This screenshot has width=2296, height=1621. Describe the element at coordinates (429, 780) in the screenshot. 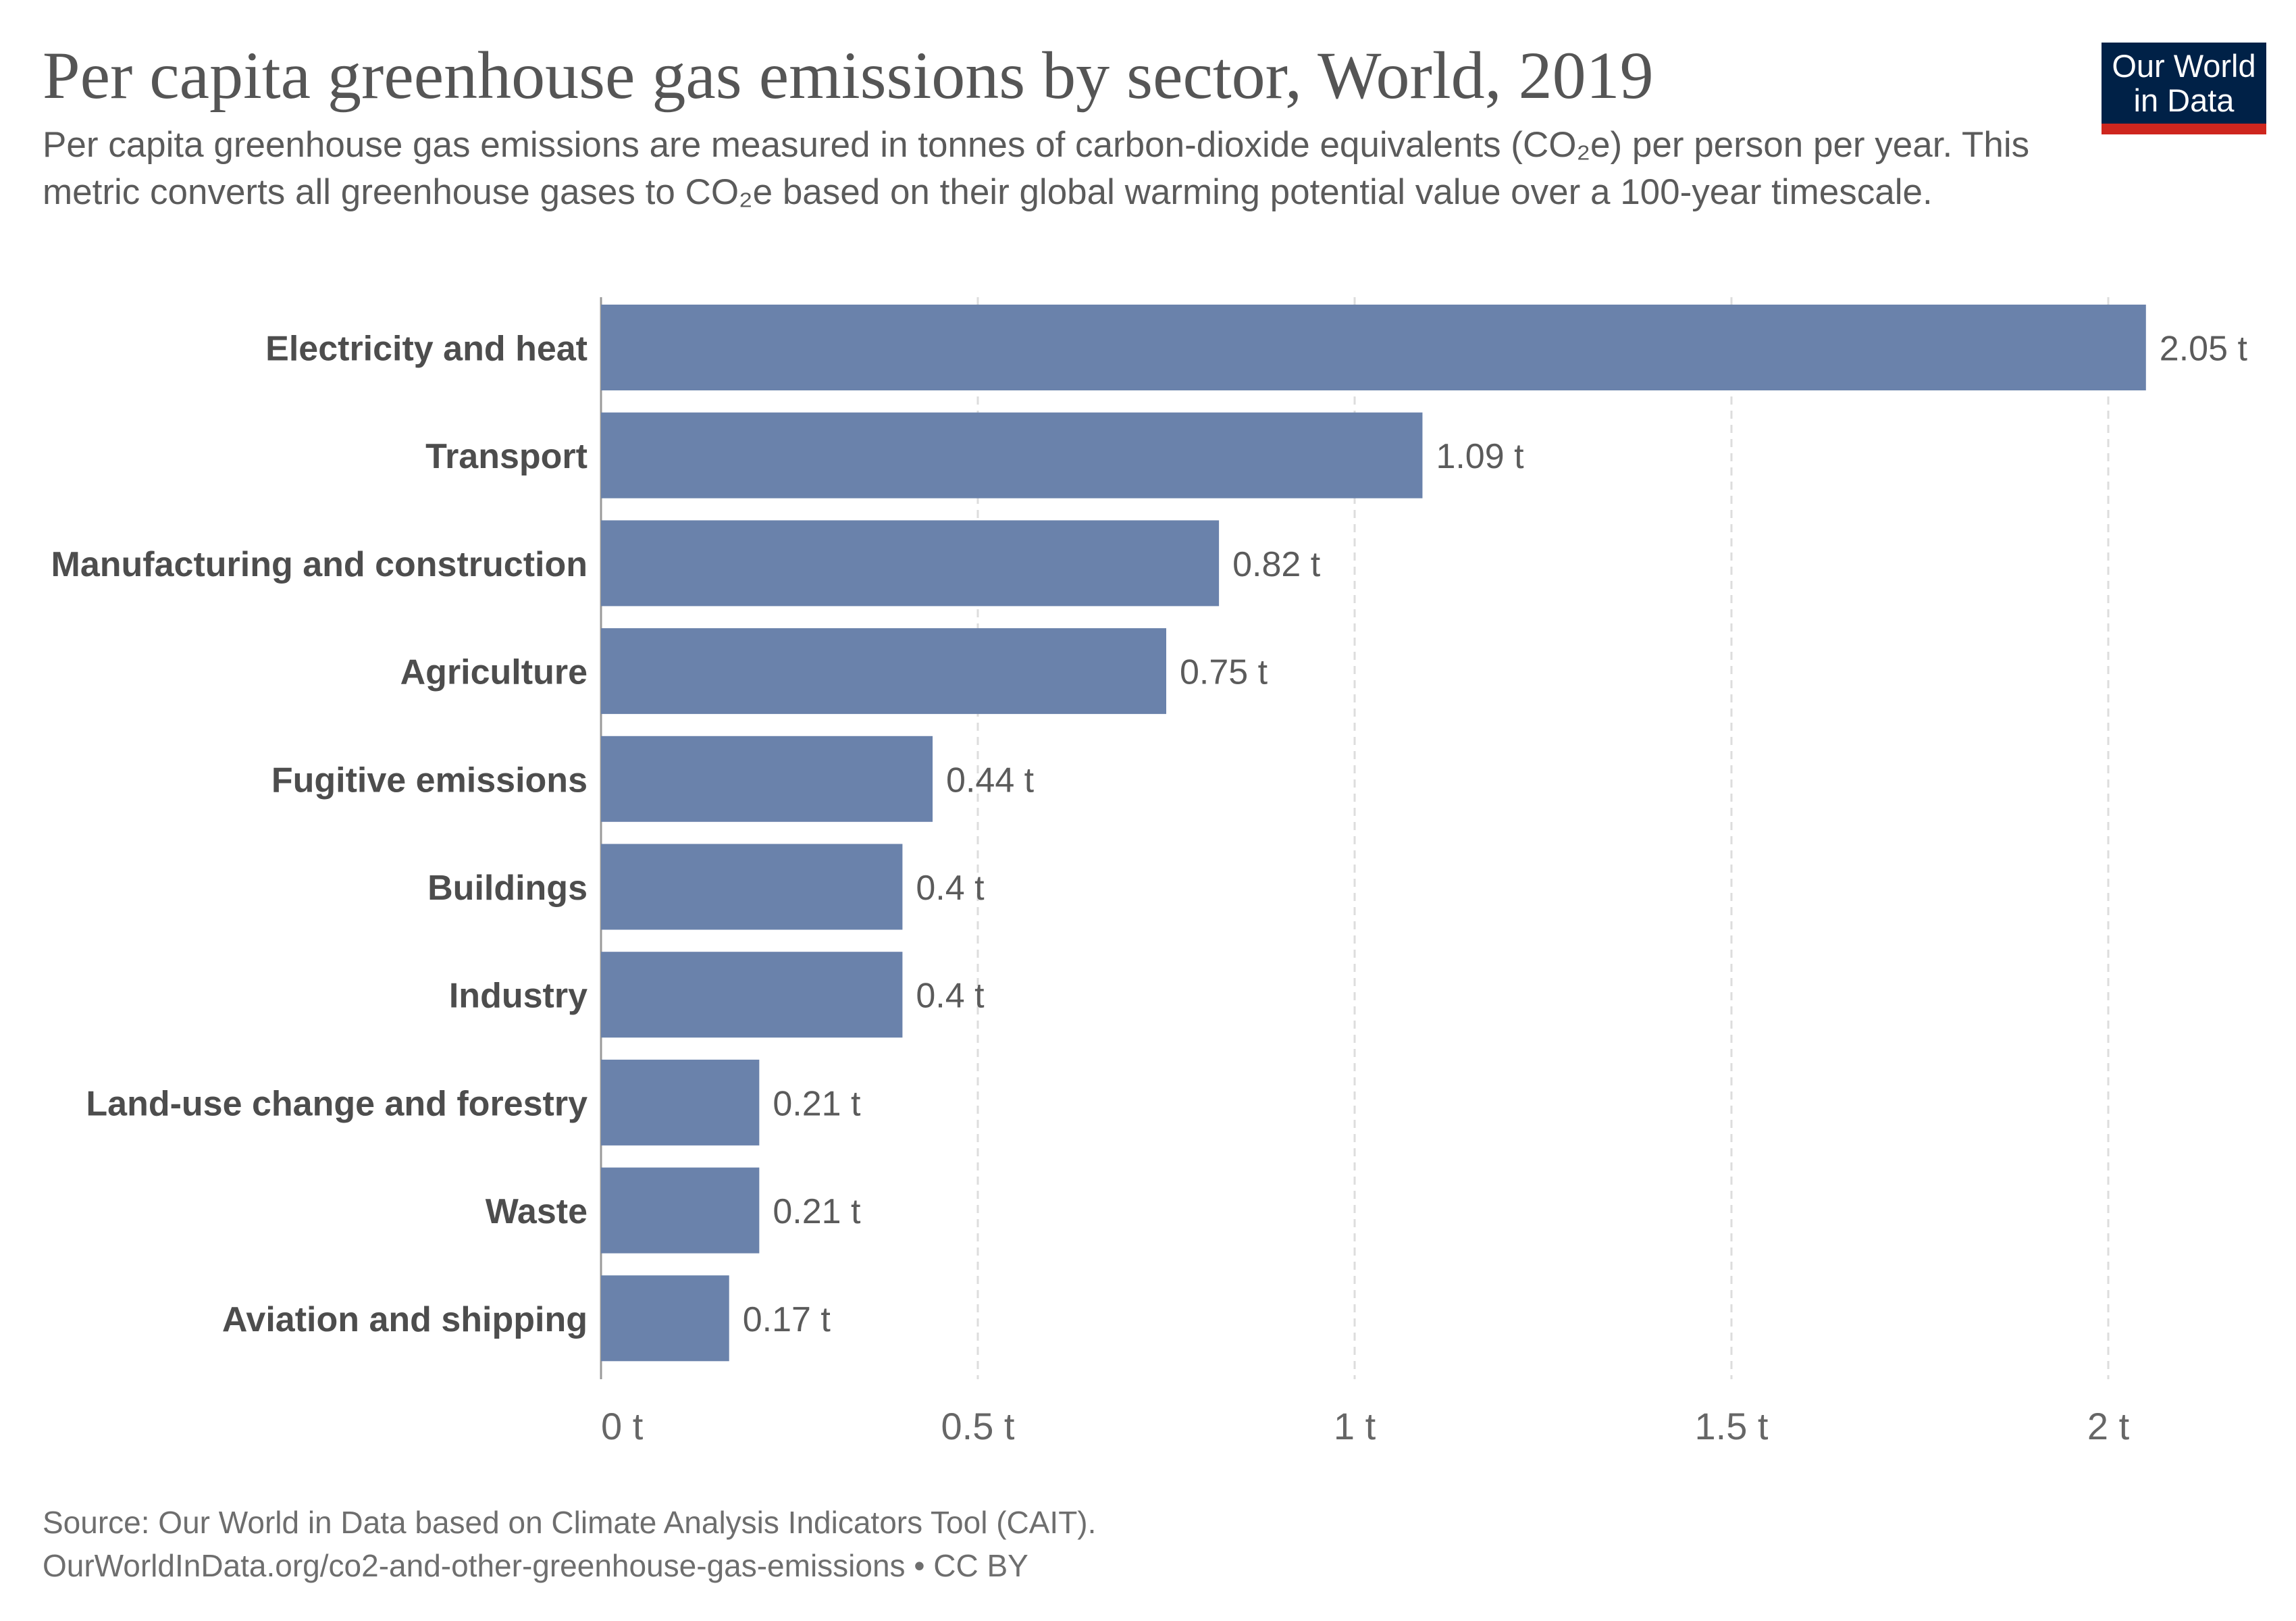

I see `category-label: Fugitive emissions` at that location.